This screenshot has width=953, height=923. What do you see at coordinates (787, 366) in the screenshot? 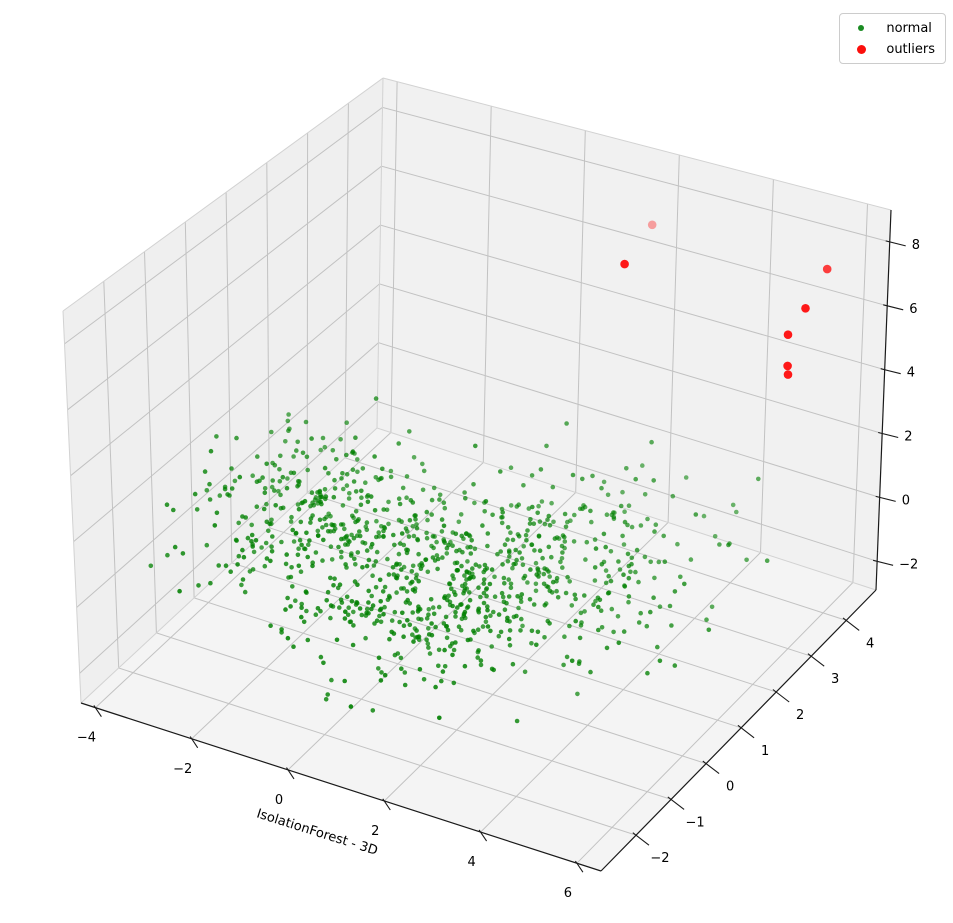
I see `outlier-point` at bounding box center [787, 366].